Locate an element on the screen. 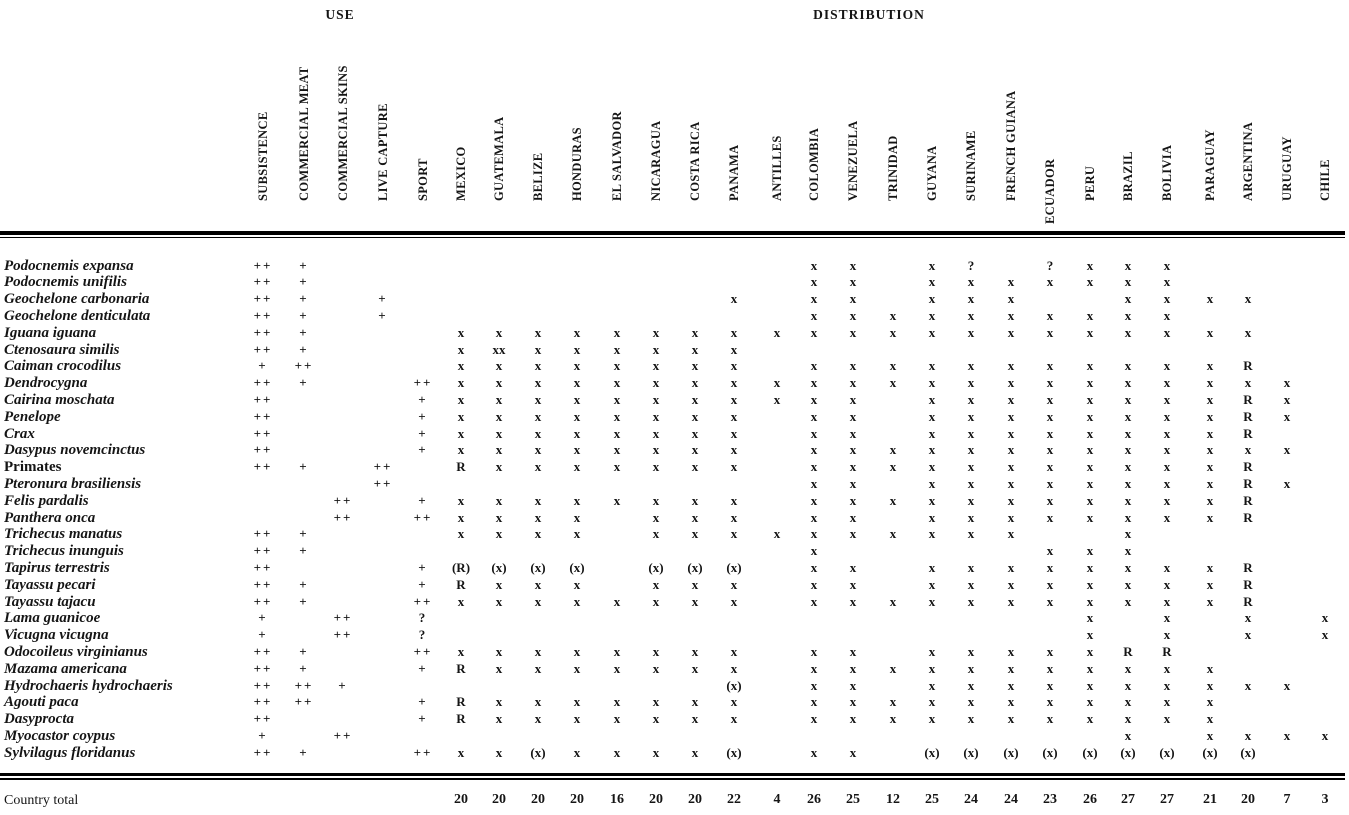 The width and height of the screenshot is (1349, 815). species-label: Geochelone denticulata is located at coordinates (77, 315).